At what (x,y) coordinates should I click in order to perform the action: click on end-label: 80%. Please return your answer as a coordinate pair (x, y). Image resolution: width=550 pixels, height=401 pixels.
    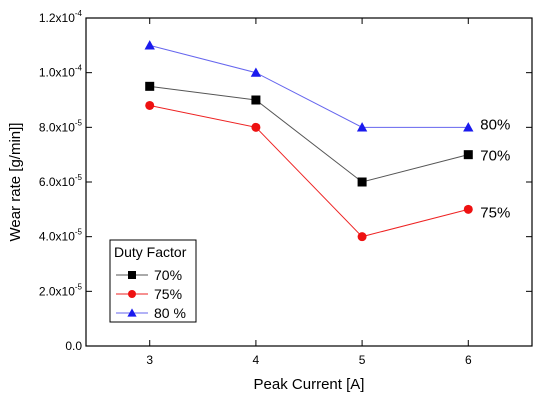
    Looking at the image, I should click on (495, 124).